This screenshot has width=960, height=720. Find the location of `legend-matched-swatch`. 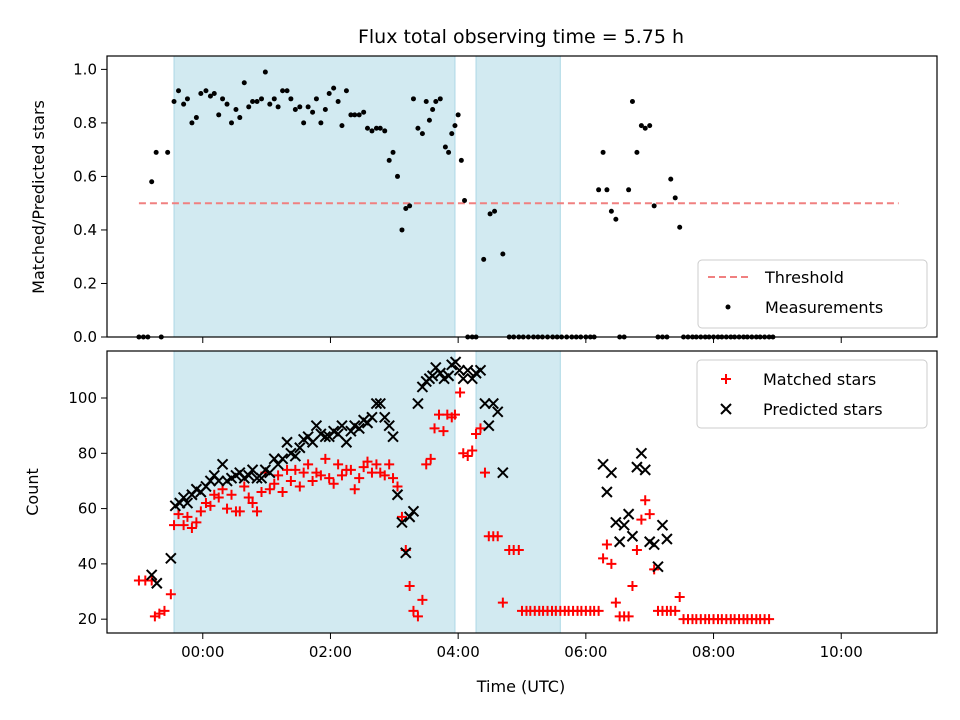

legend-matched-swatch is located at coordinates (726, 379).